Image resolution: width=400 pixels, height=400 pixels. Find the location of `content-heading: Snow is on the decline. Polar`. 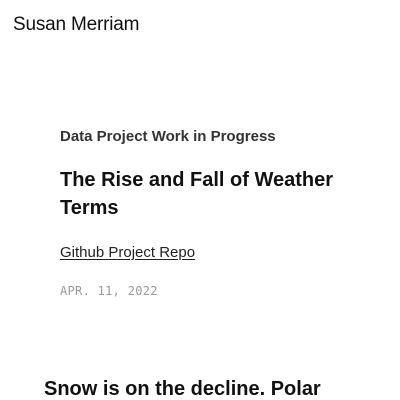

content-heading: Snow is on the decline. Polar is located at coordinates (182, 389).